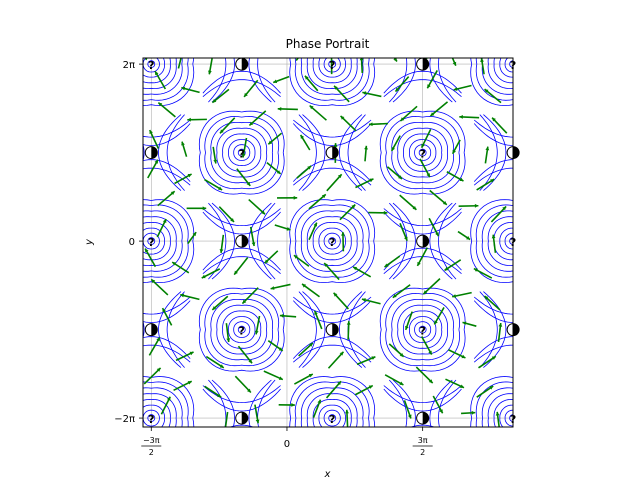 The height and width of the screenshot is (480, 640). Describe the element at coordinates (328, 44) in the screenshot. I see `chart-title: Phase Portrait` at that location.